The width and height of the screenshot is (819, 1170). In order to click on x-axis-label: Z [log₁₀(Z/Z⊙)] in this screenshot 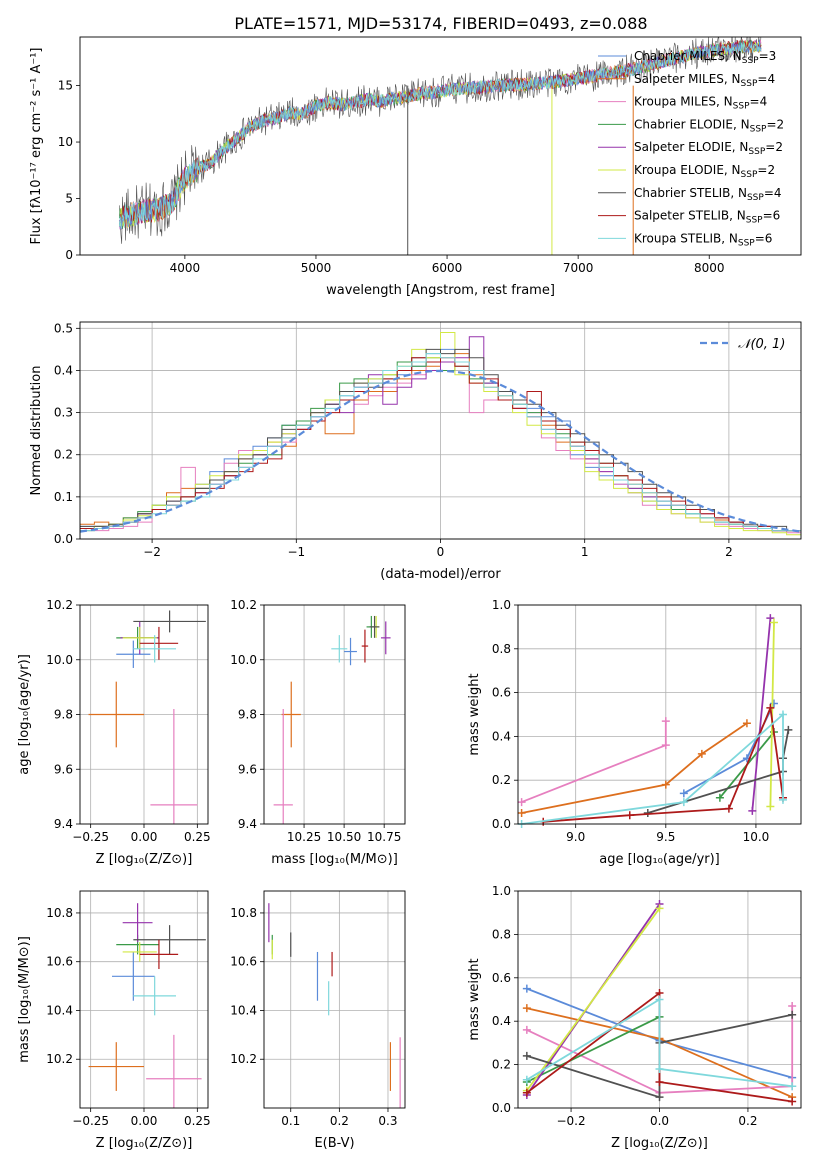, I will do `click(659, 1143)`.